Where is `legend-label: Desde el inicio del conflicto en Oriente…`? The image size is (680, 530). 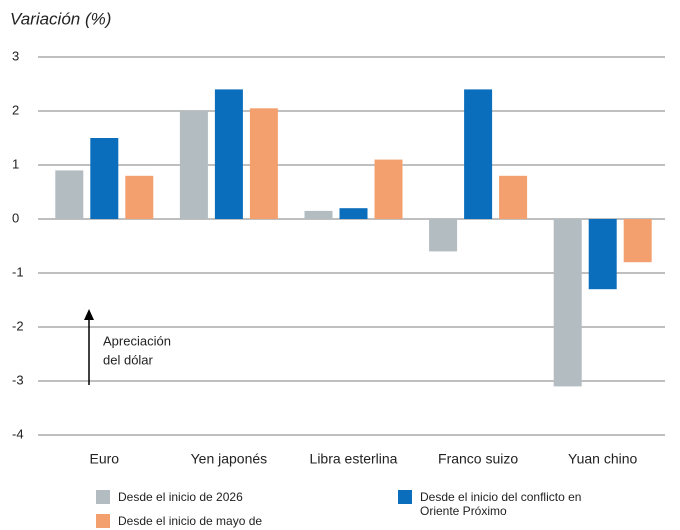
legend-label: Desde el inicio del conflicto en Oriente… is located at coordinates (501, 504).